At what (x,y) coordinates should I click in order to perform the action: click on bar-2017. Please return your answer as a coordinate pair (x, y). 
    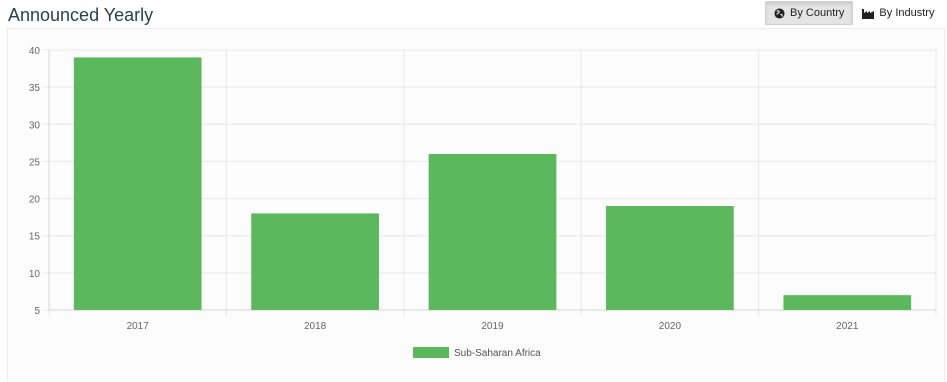
    Looking at the image, I should click on (137, 183).